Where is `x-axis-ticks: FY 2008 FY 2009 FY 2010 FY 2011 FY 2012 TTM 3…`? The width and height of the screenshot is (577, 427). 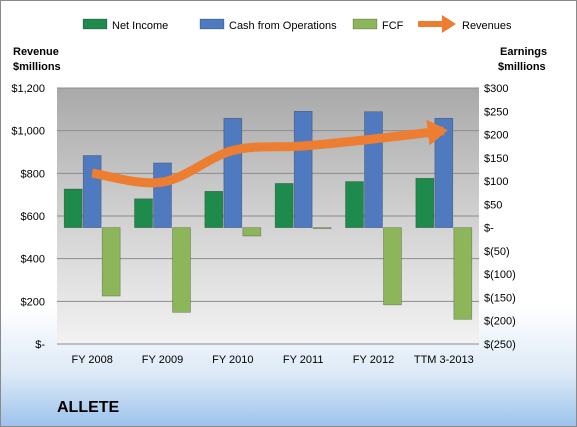
x-axis-ticks: FY 2008 FY 2009 FY 2010 FY 2011 FY 2012 TTM 3… is located at coordinates (272, 360).